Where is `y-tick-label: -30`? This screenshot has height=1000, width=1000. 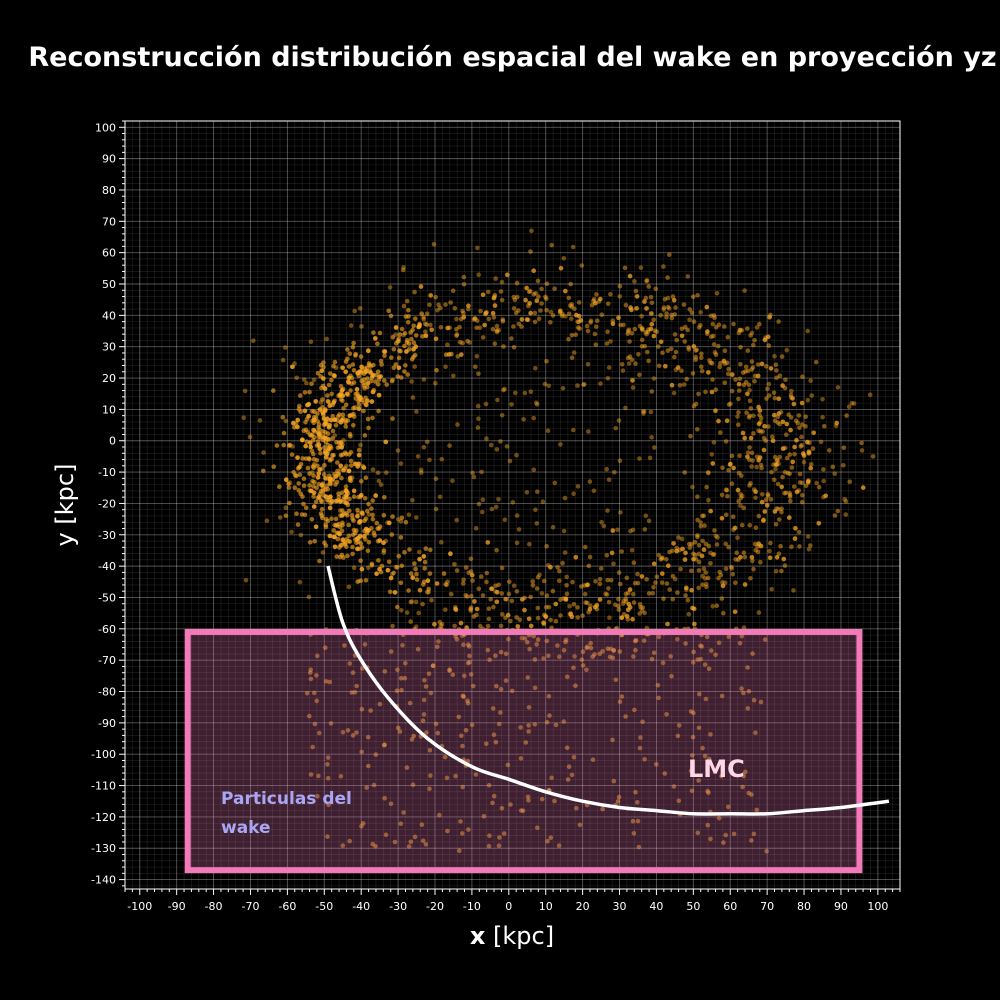 y-tick-label: -30 is located at coordinates (107, 535).